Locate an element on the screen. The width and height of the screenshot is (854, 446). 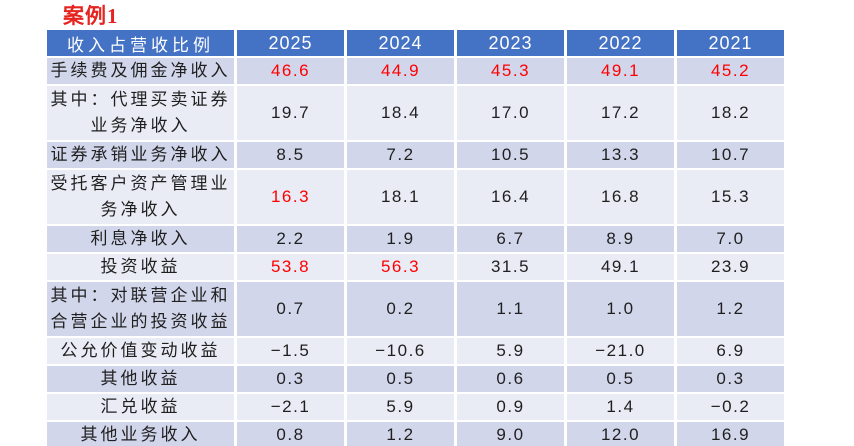
value-cell: 8.9 is located at coordinates (622, 240).